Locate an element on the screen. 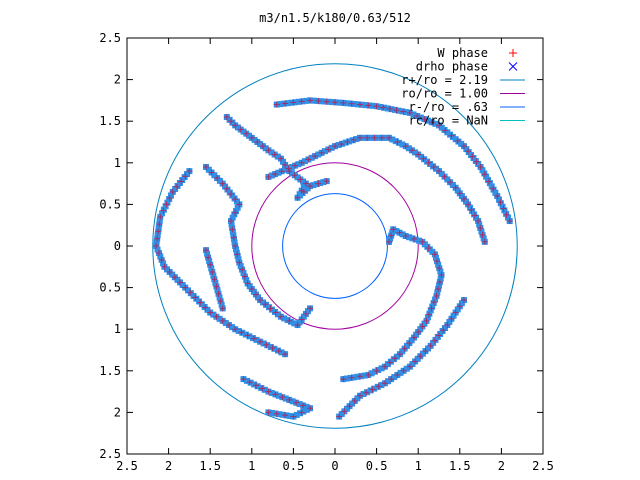 The image size is (640, 480). legend-label: rc/ro = NaN is located at coordinates (448, 121).